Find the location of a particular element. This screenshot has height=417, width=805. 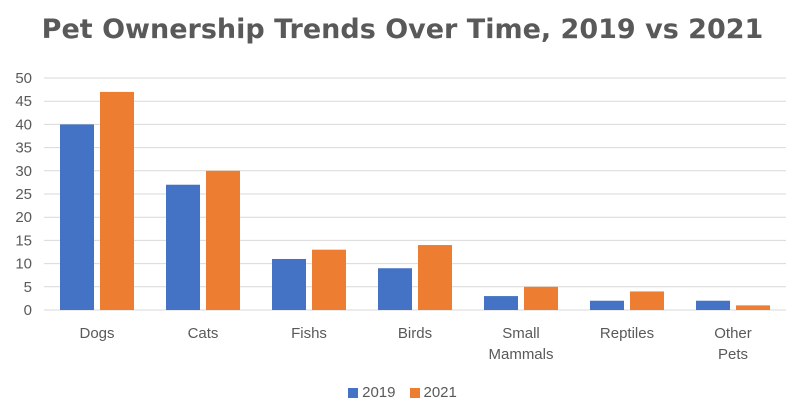

y-tick-label: 15 is located at coordinates (23, 240).